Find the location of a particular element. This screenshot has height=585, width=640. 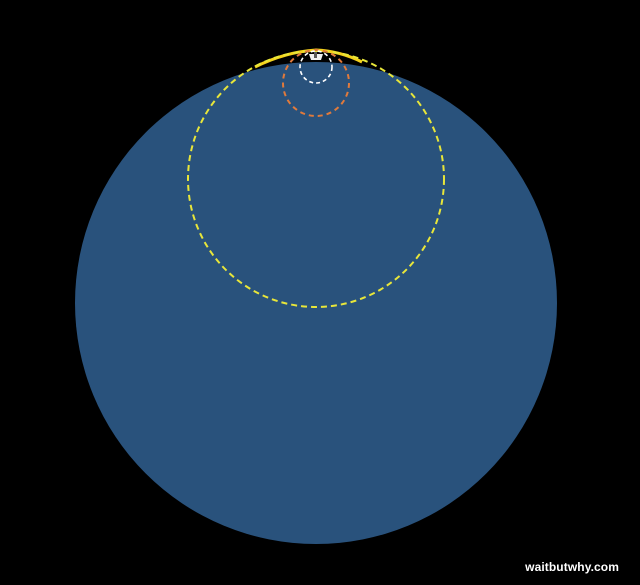

orange-dashed-circle is located at coordinates (316, 83).